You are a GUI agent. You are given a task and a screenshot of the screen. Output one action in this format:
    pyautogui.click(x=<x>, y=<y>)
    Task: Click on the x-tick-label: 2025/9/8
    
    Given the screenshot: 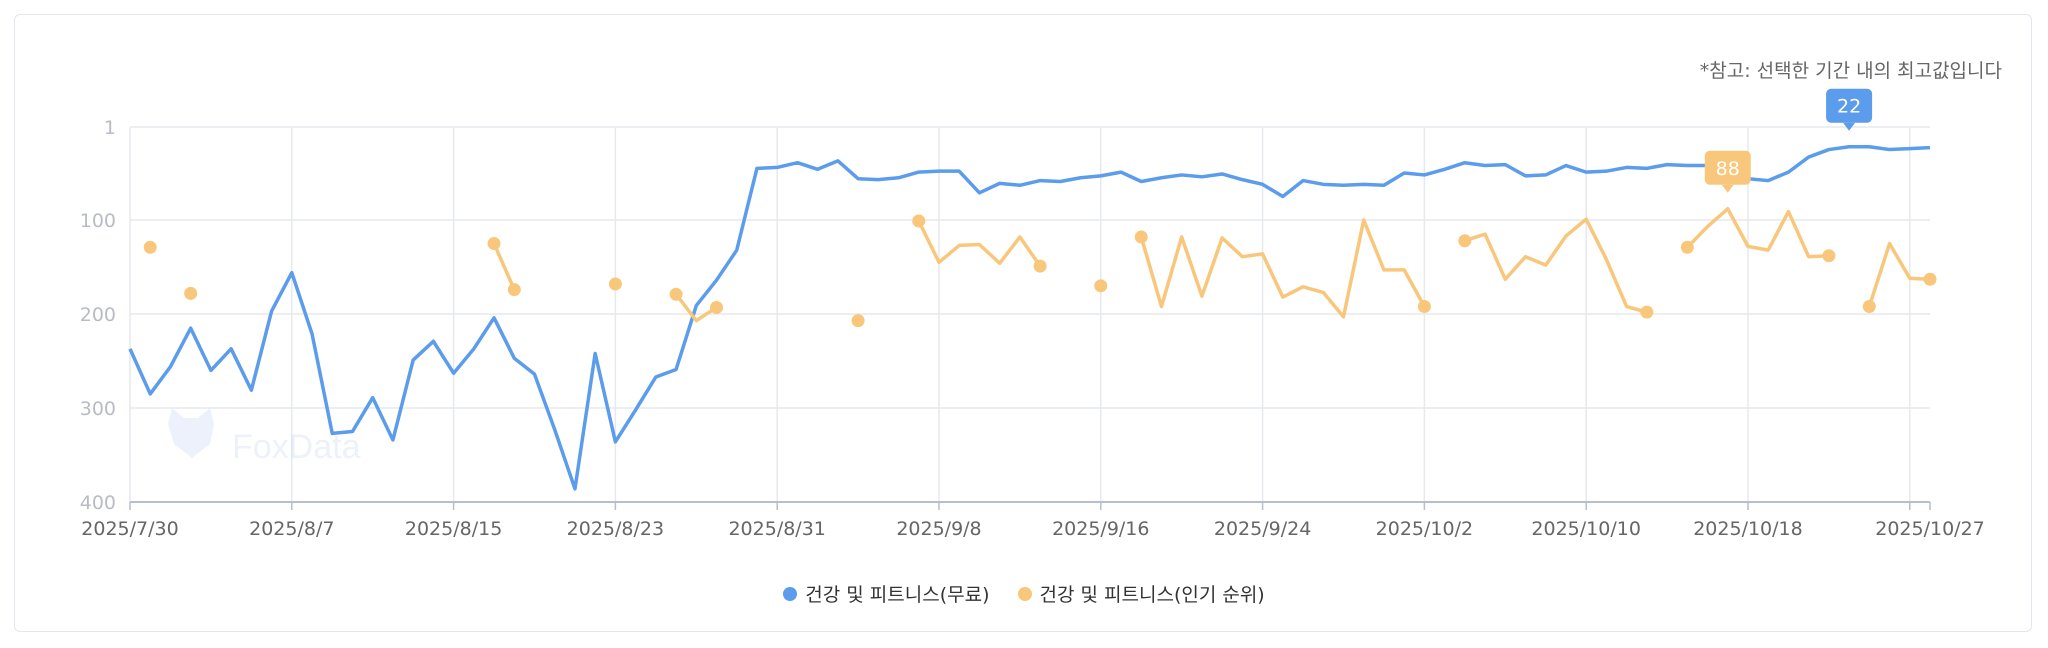 What is the action you would take?
    pyautogui.click(x=938, y=529)
    